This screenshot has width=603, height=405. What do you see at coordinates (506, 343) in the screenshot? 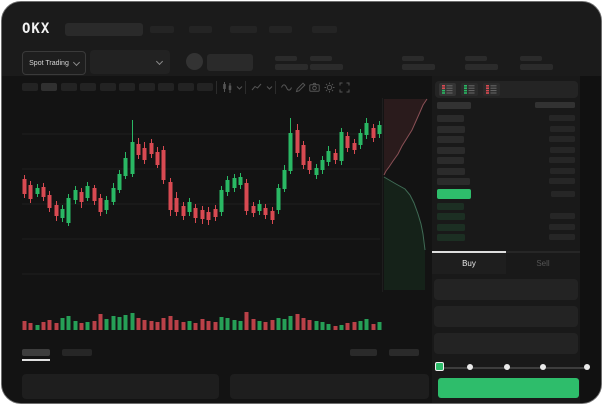
I see `total-input` at bounding box center [506, 343].